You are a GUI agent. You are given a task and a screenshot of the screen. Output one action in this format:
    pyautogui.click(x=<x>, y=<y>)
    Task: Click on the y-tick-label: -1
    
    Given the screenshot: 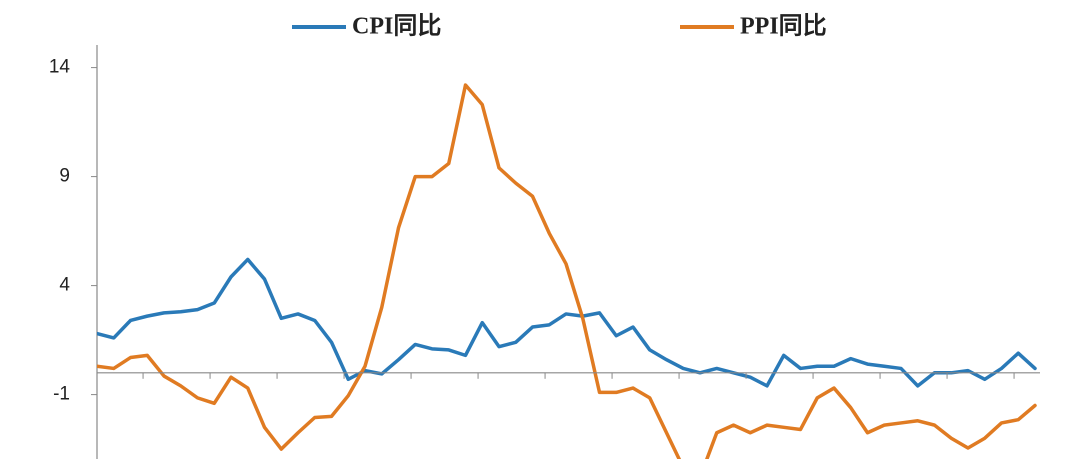 What is the action you would take?
    pyautogui.click(x=61, y=394)
    